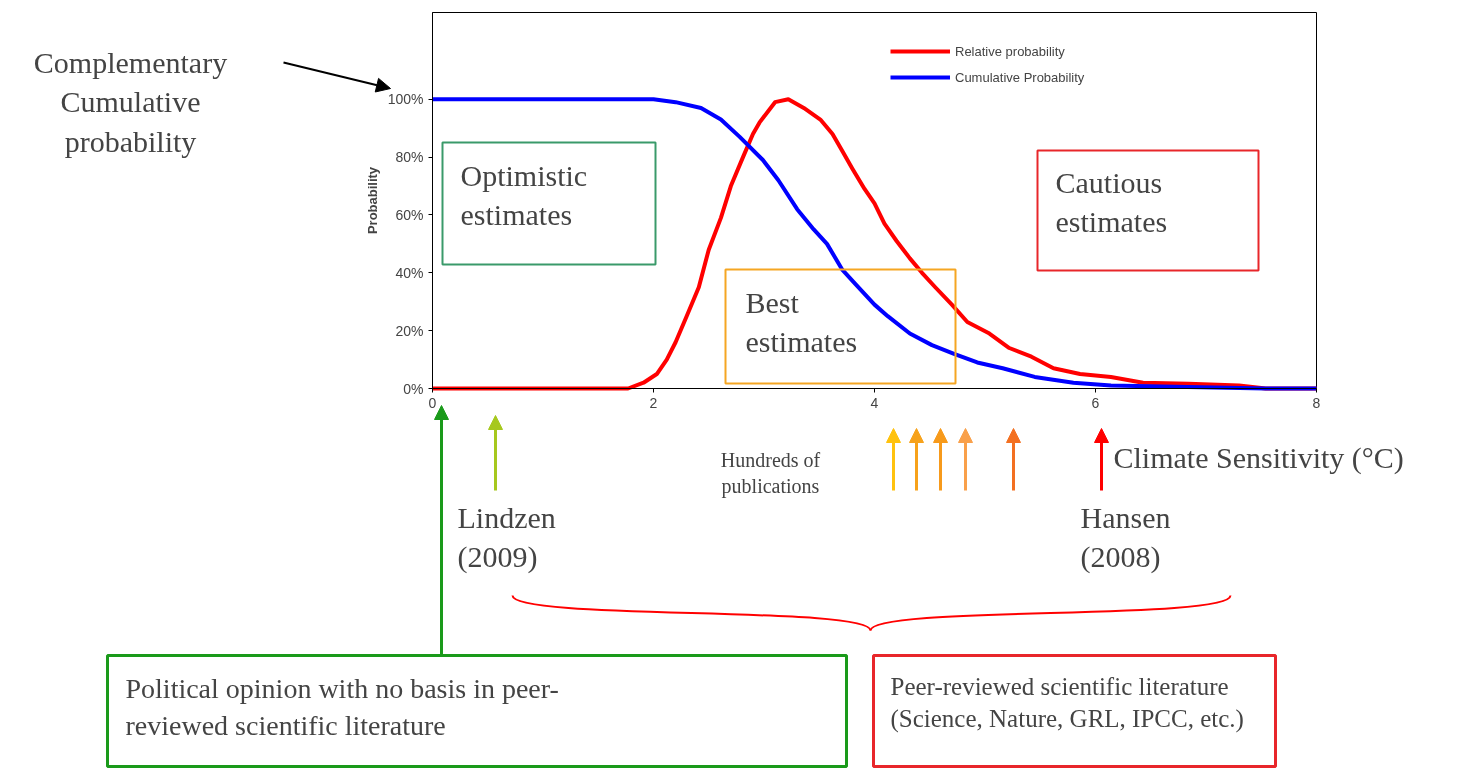 This screenshot has height=769, width=1478. What do you see at coordinates (506, 537) in the screenshot?
I see `text: Lindzen (2009)` at bounding box center [506, 537].